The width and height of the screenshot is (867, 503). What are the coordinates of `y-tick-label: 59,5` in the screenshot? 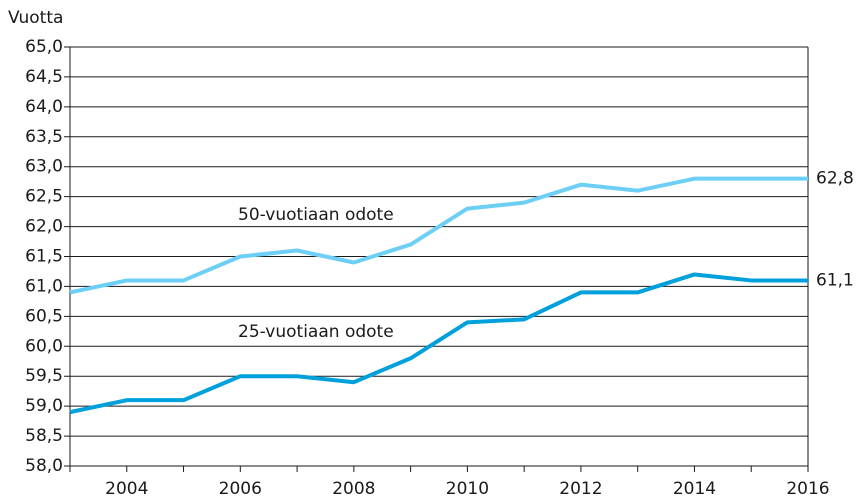 It's located at (44, 376).